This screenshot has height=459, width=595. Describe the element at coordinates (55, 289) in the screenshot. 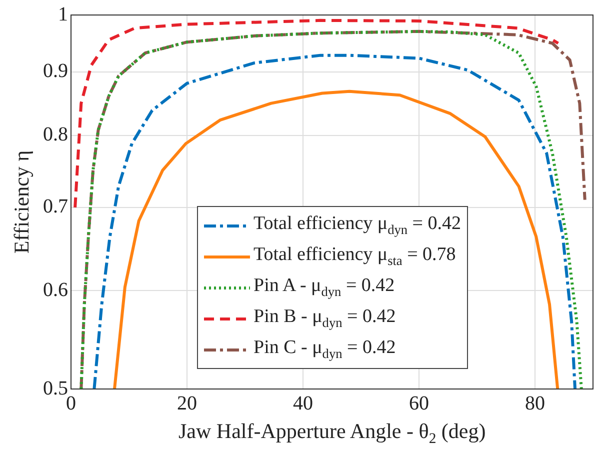

I see `y-tick-label: 0.6` at that location.